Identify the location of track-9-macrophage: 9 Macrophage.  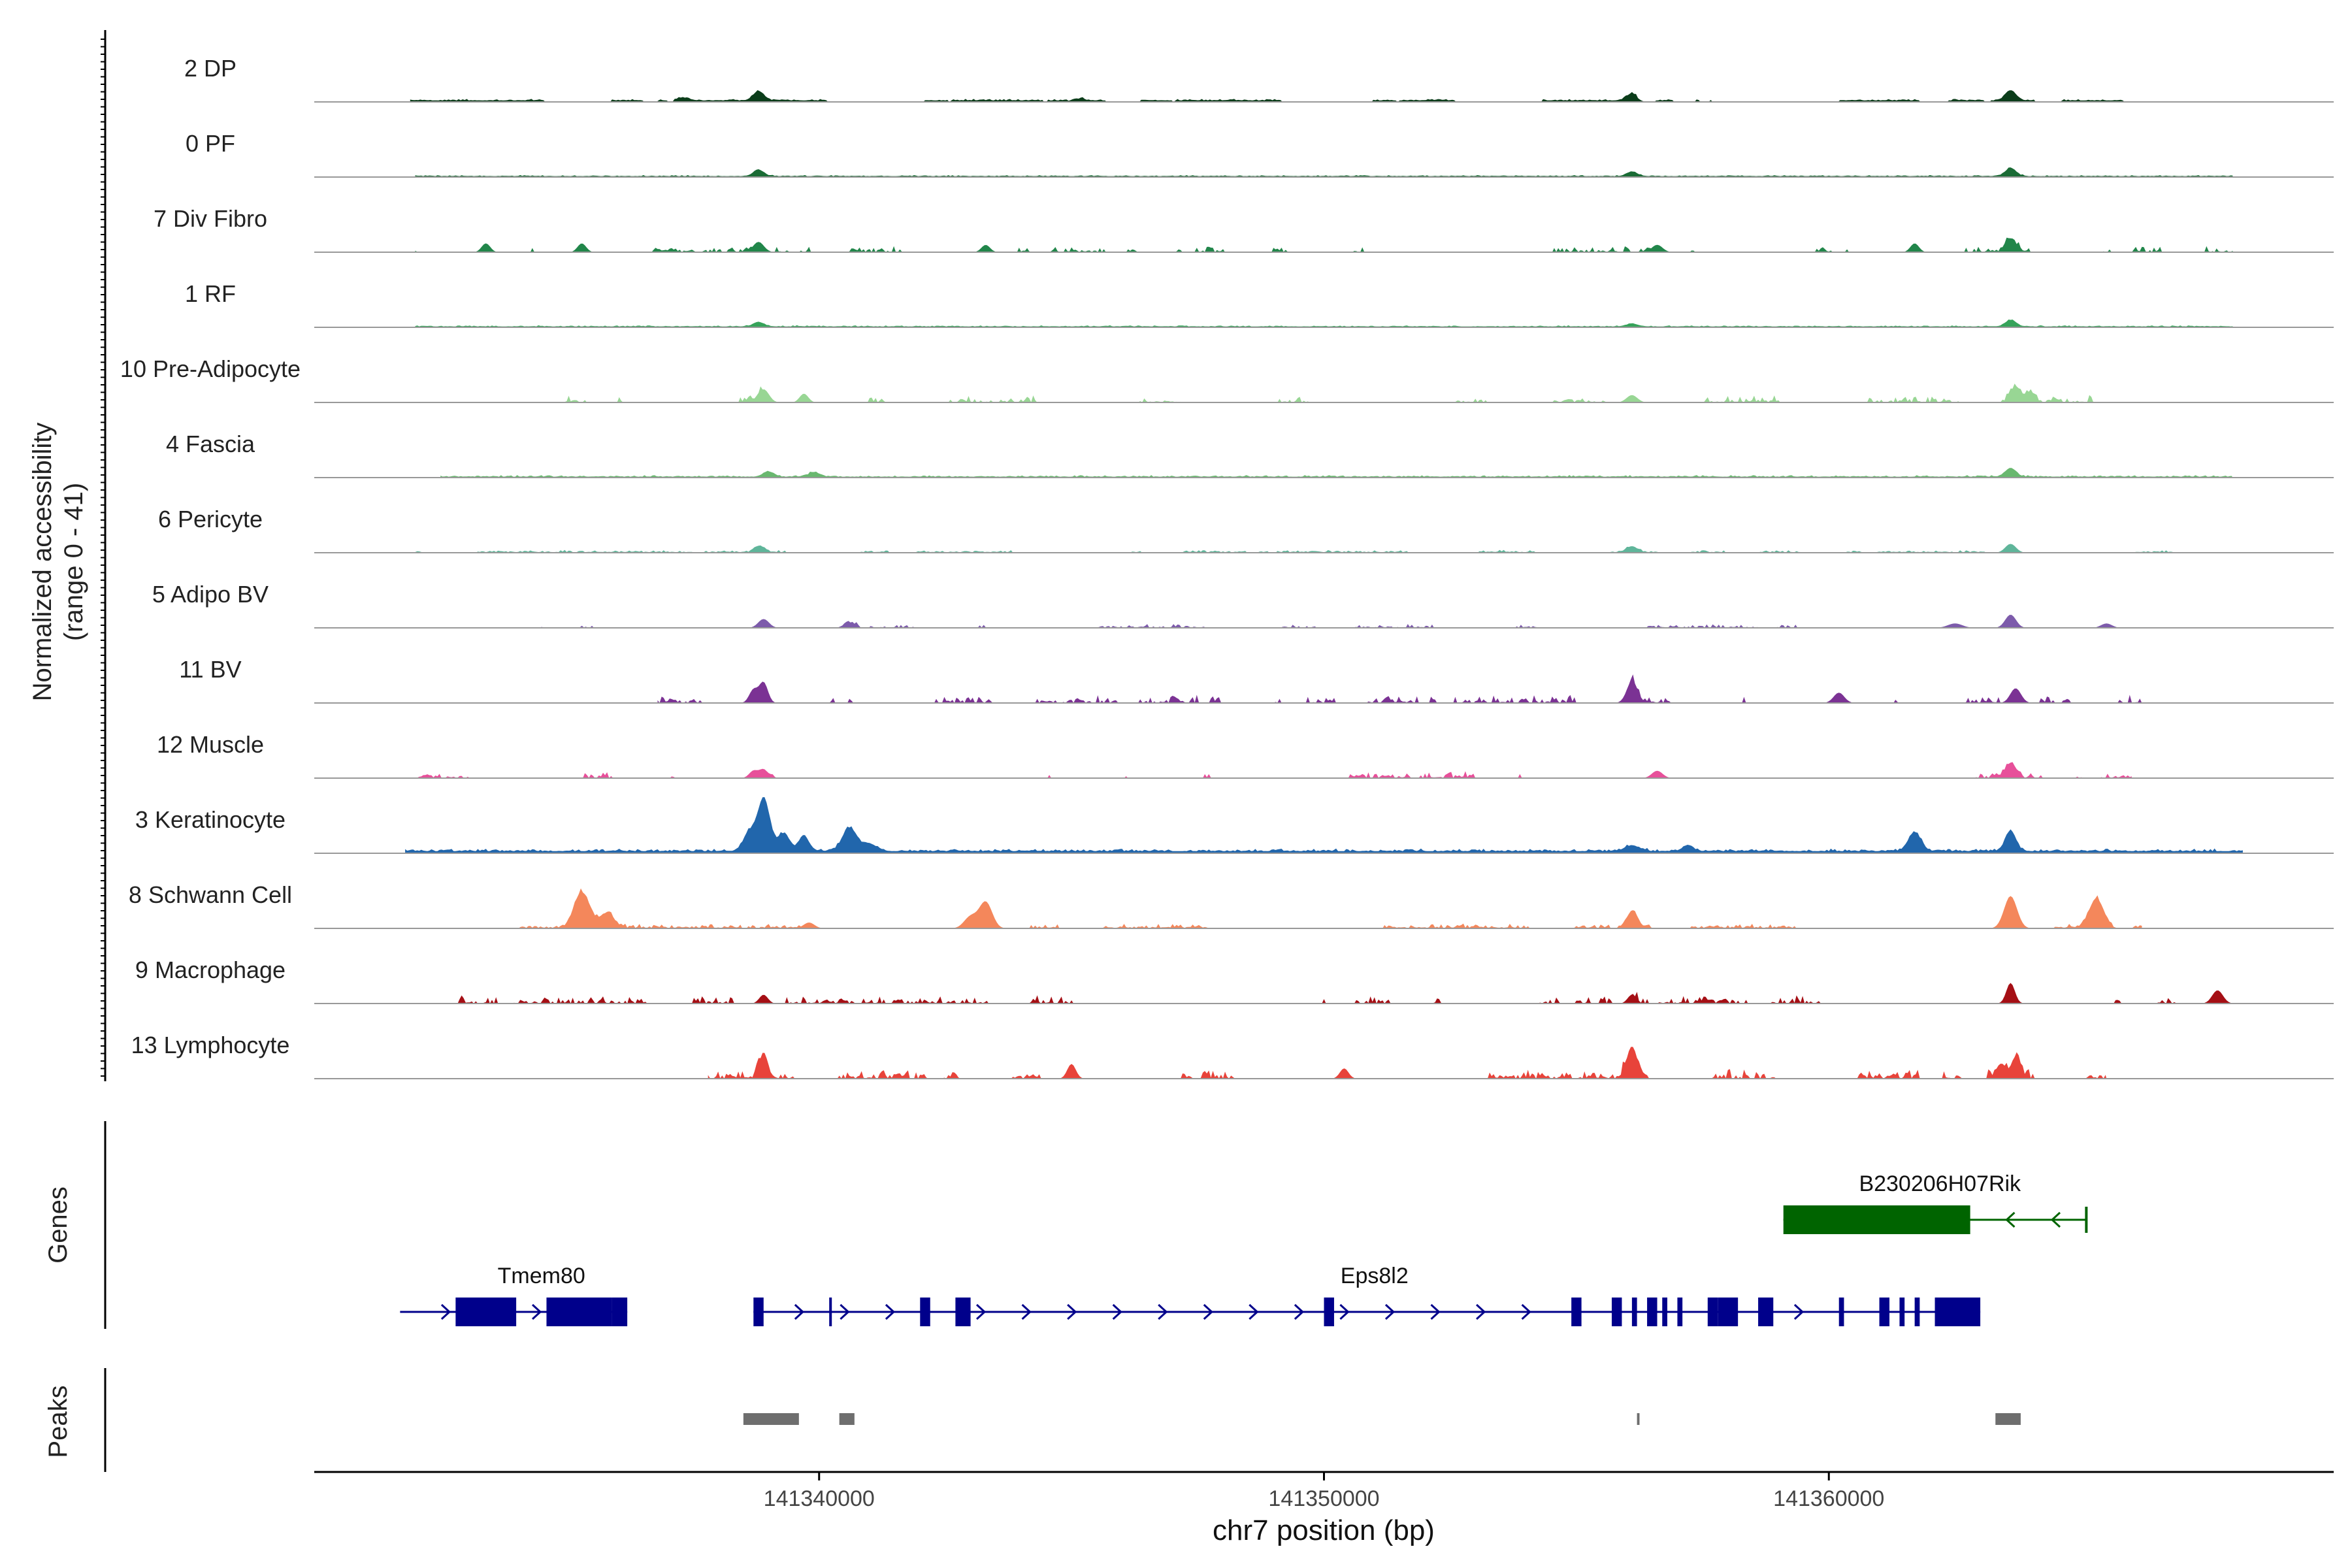
(1234, 980).